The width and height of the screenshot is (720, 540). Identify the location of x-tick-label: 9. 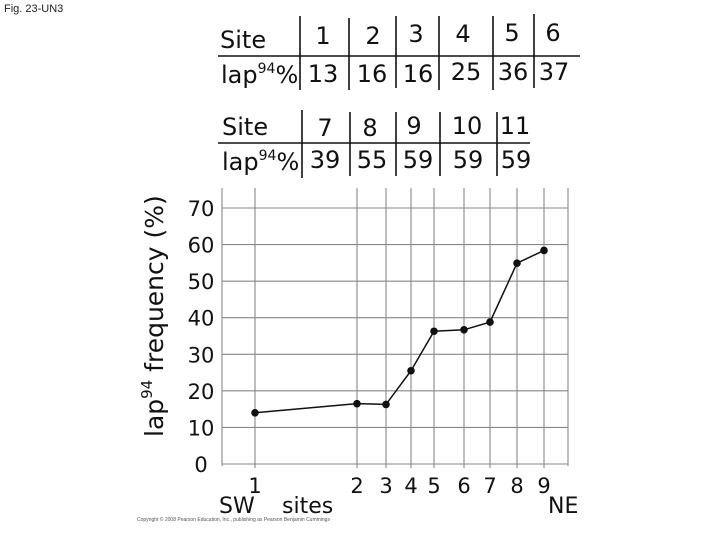
(543, 486).